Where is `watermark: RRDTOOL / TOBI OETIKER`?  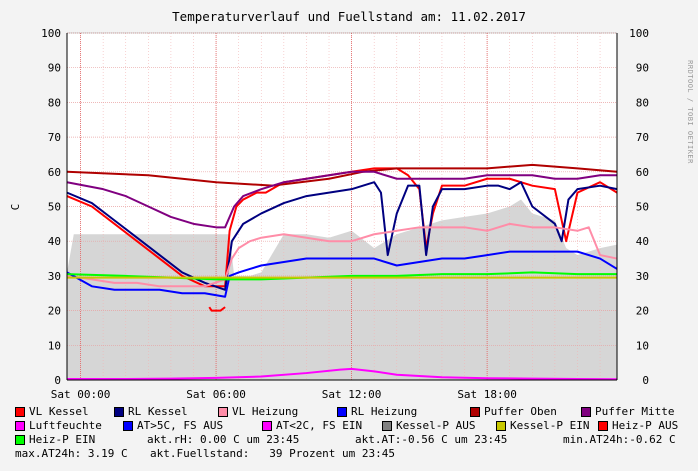 watermark: RRDTOOL / TOBI OETIKER is located at coordinates (690, 112).